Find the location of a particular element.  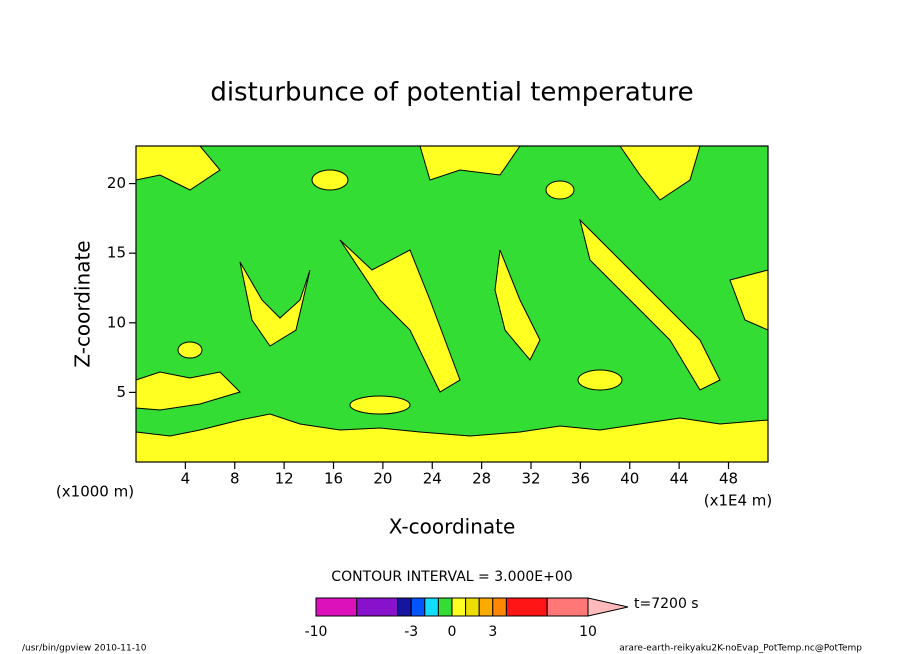

colorbar-tick-label: 3 is located at coordinates (492, 632).